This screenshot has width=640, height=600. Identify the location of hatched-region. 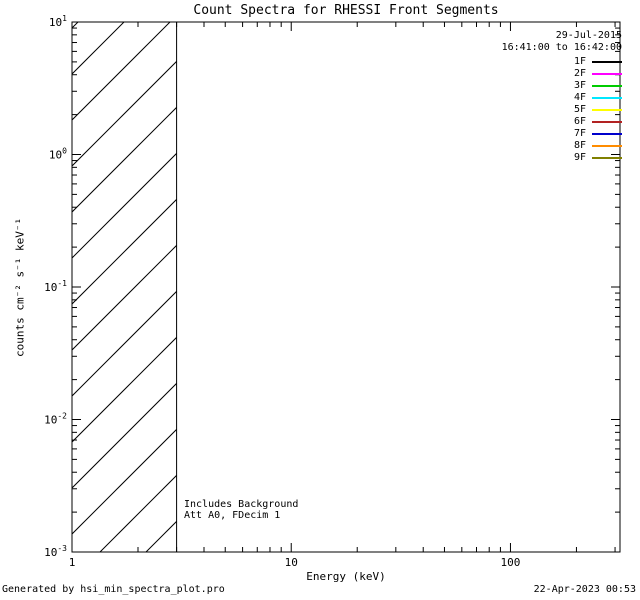
(124, 287).